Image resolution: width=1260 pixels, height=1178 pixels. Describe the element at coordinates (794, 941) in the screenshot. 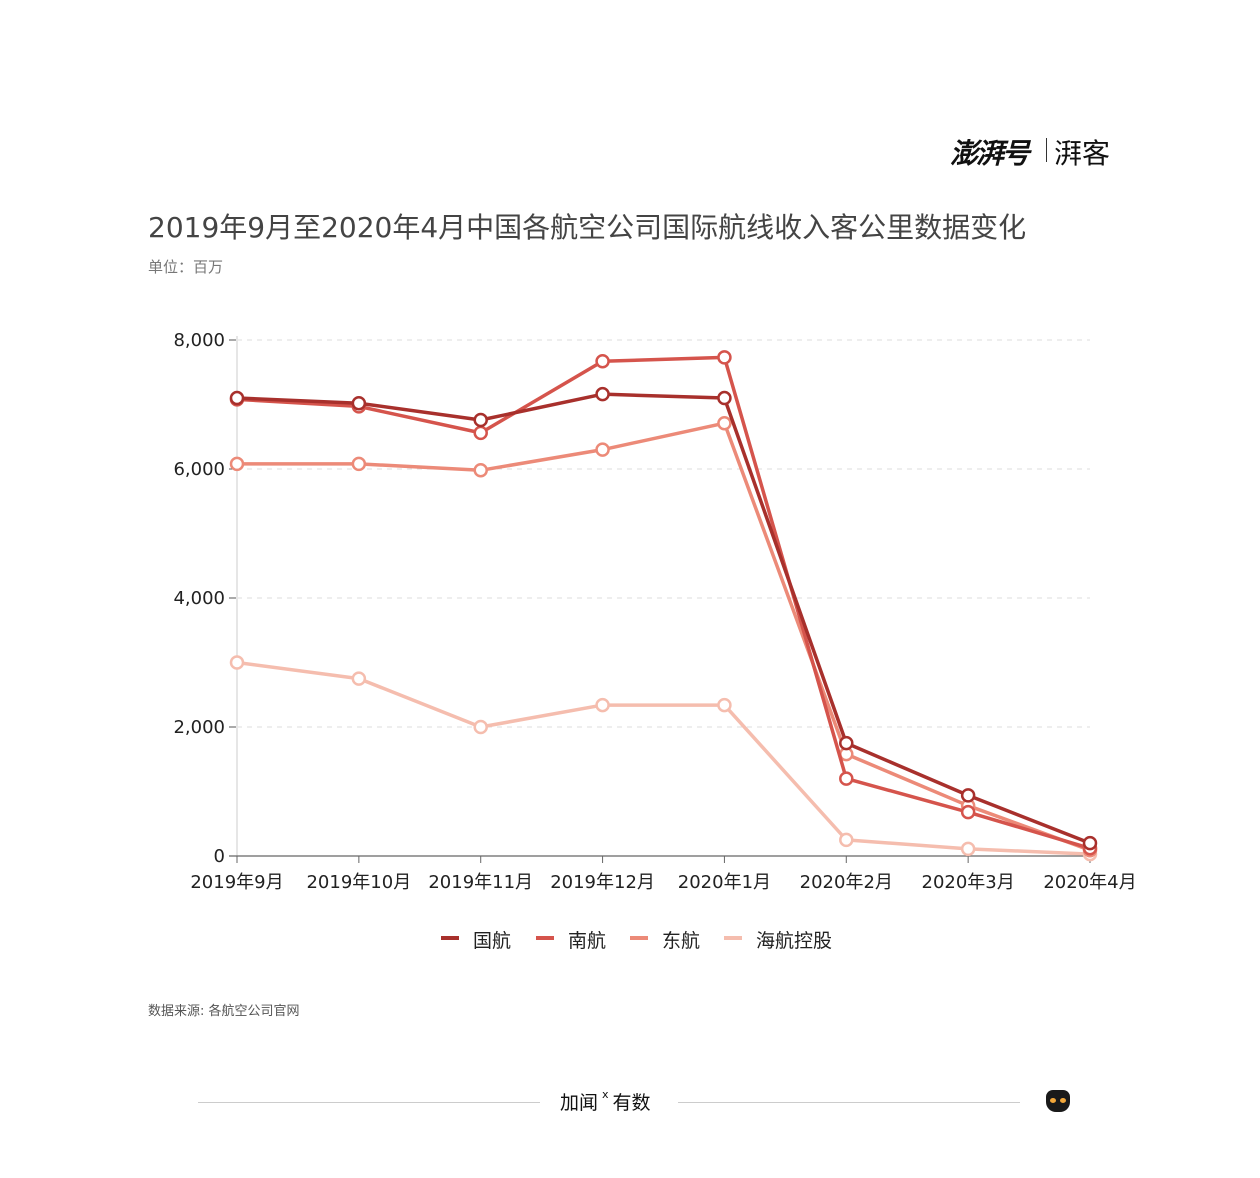

I see `legend-label: 海航控股` at that location.